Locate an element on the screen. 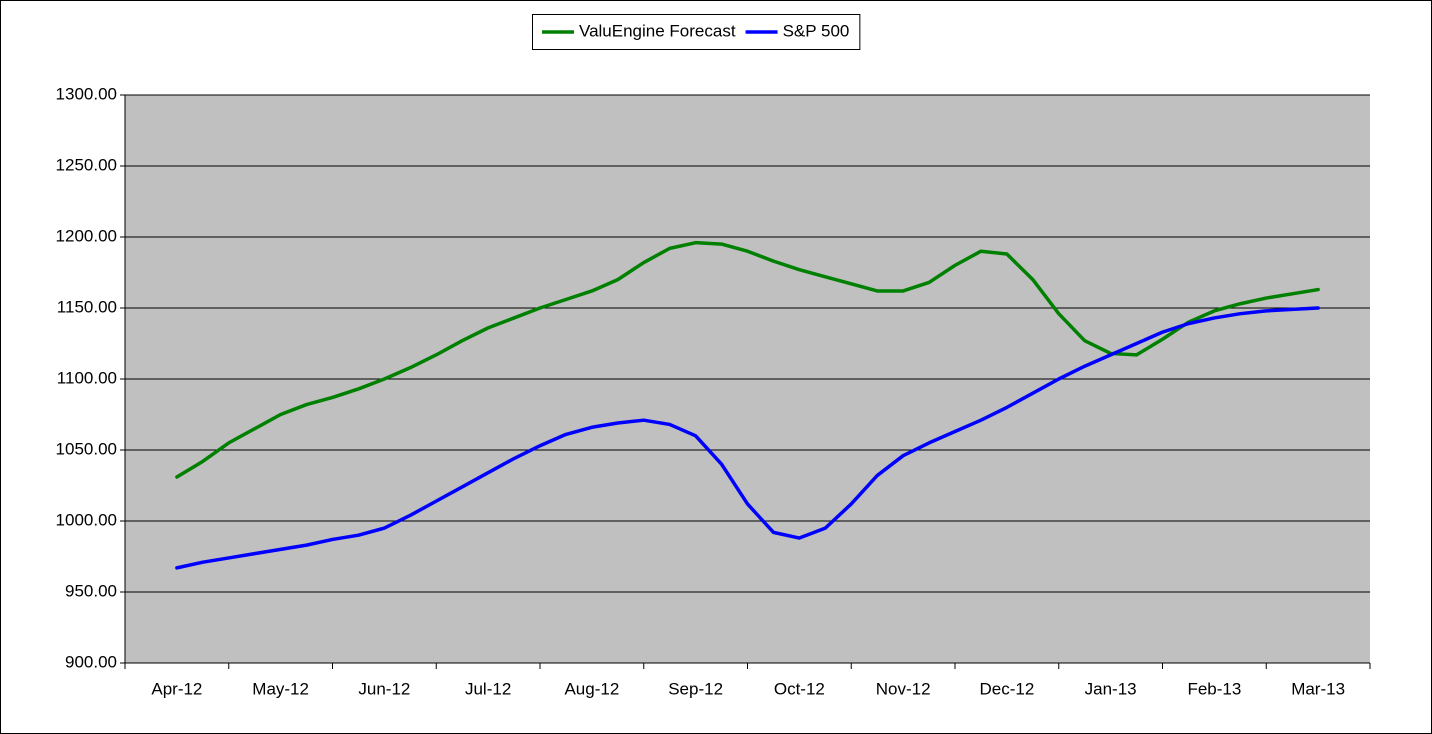 The height and width of the screenshot is (734, 1432). legend-label: ValuEngine Forecast is located at coordinates (657, 30).